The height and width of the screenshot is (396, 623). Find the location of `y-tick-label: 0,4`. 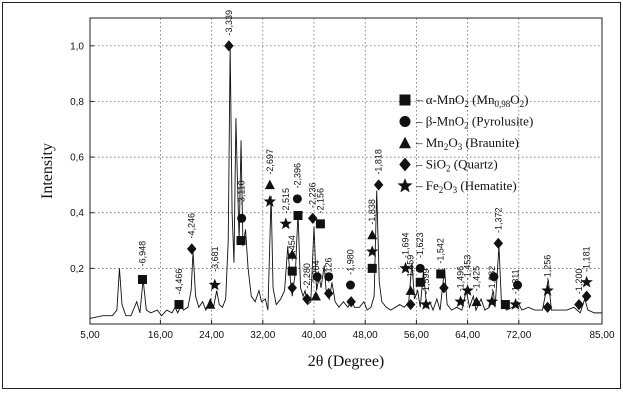

y-tick-label: 0,4 is located at coordinates (77, 213).